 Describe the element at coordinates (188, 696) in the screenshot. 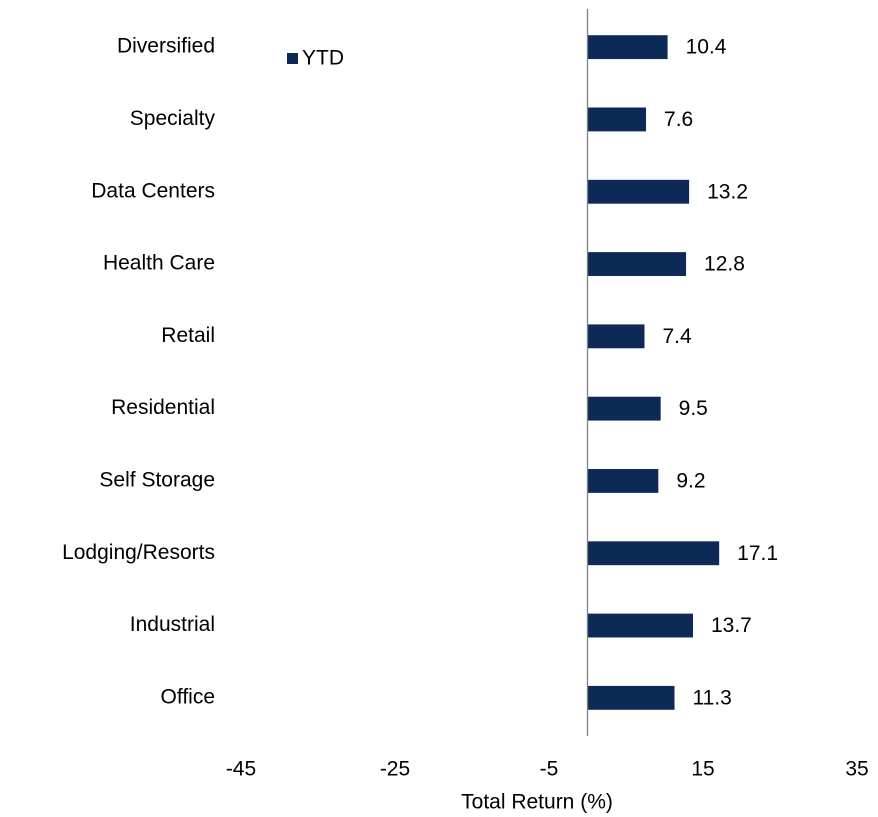

I see `y-tick-label: Office` at that location.